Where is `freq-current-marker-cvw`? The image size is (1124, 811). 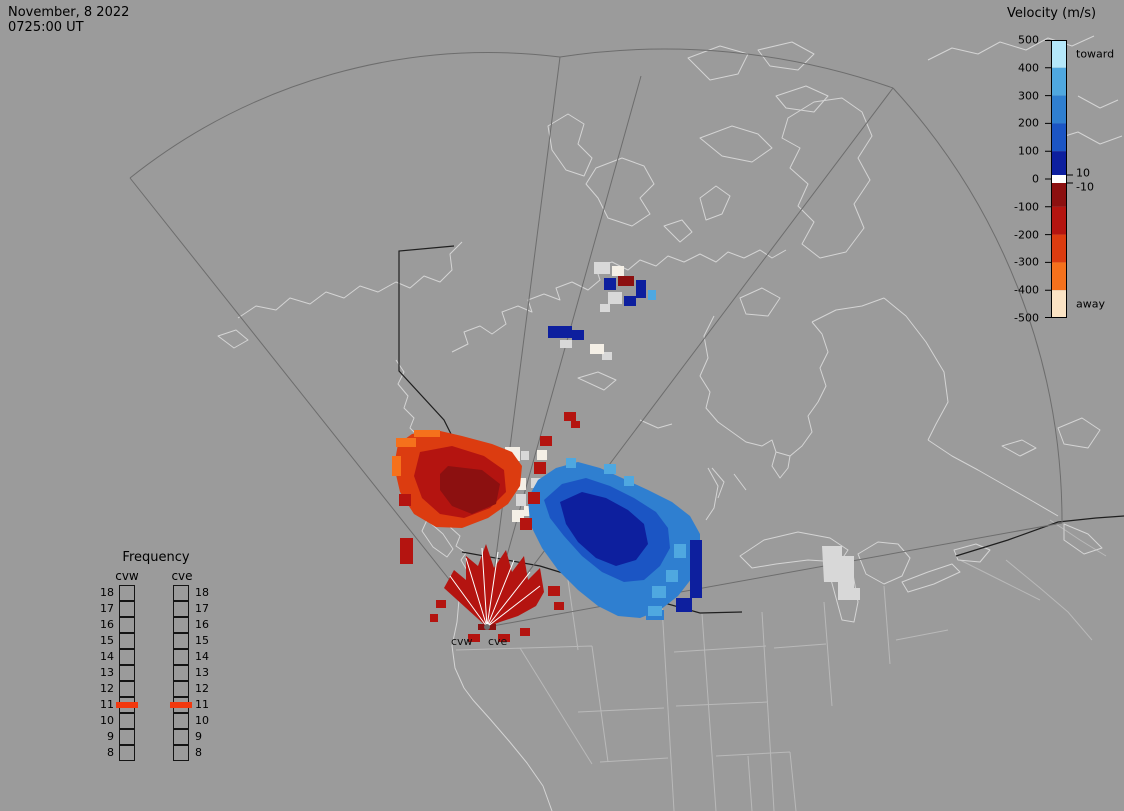 freq-current-marker-cvw is located at coordinates (127, 705).